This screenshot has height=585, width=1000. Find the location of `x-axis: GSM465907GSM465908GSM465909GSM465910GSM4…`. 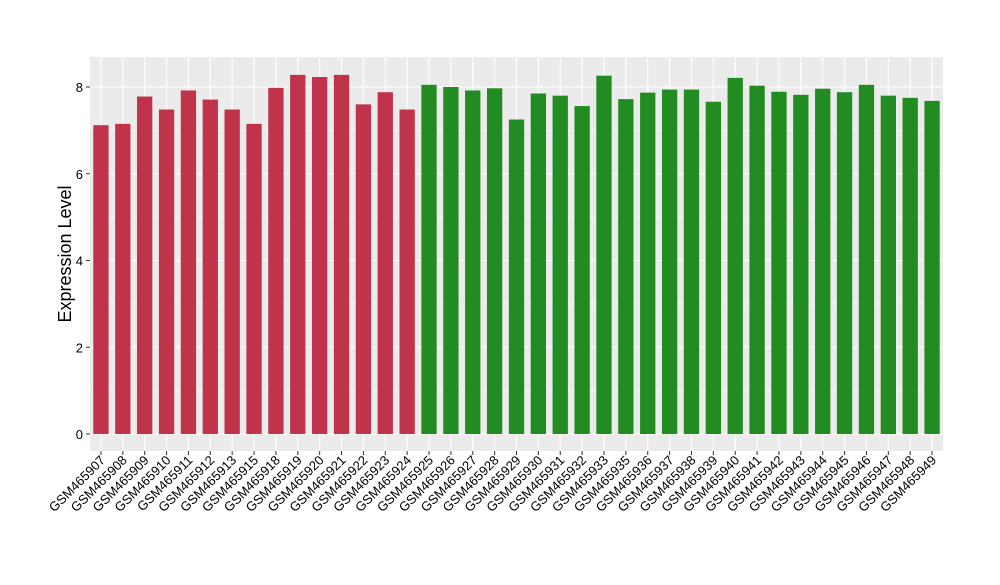

x-axis: GSM465907GSM465908GSM465909GSM465910GSM4… is located at coordinates (492, 483).